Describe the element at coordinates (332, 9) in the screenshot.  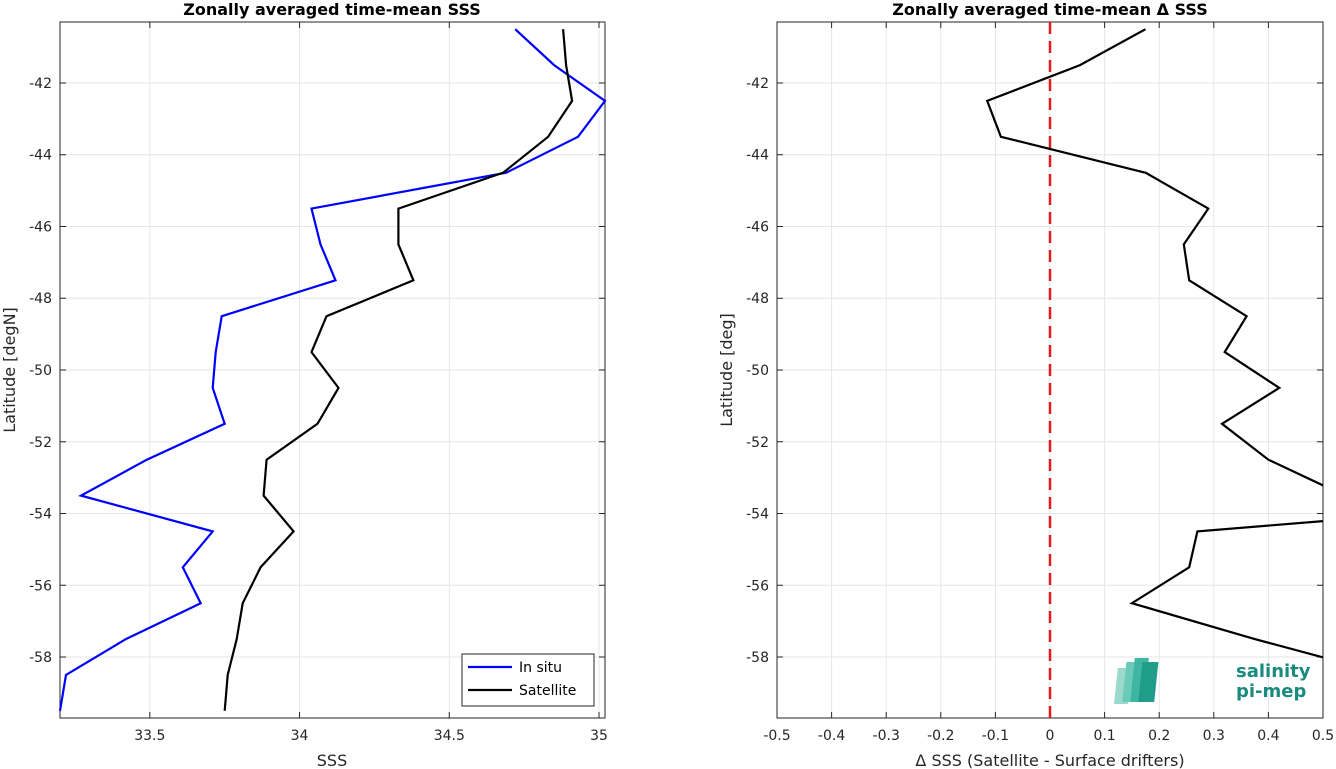
I see `left-chart-title: Zonally averaged time-mean SSS` at that location.